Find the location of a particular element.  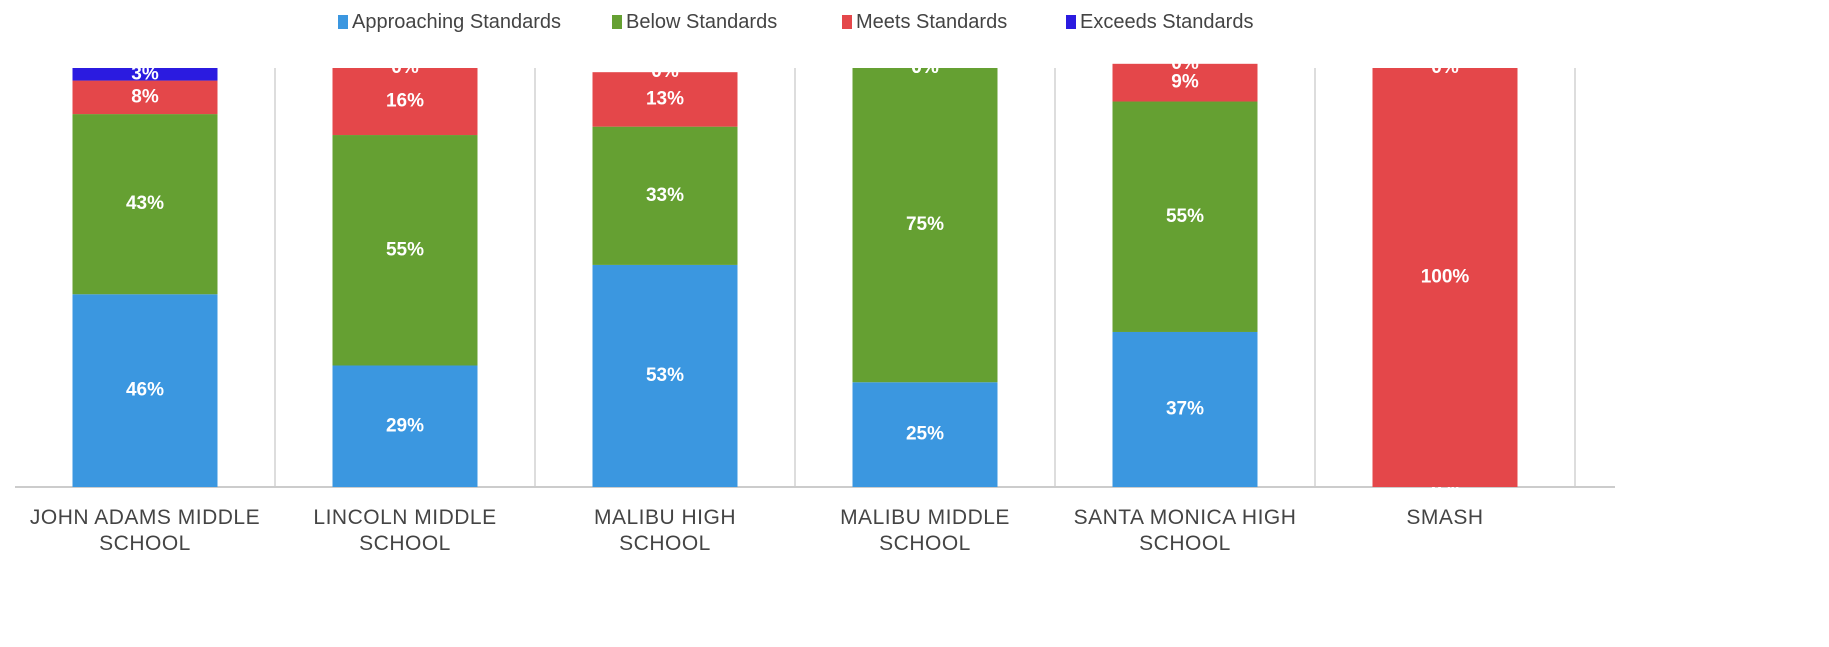

legend-label: Approaching Standards is located at coordinates (457, 21).